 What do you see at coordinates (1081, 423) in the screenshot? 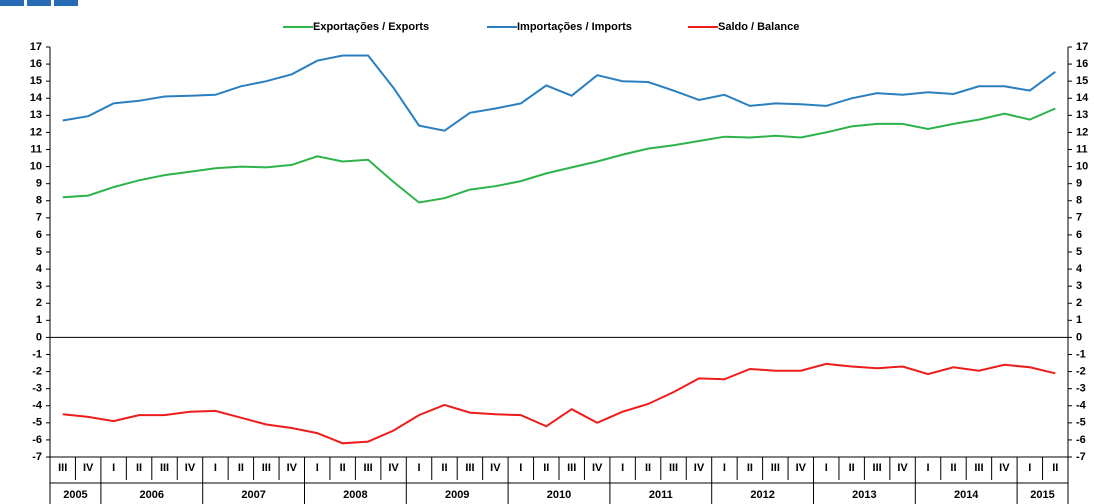
I see `y2-tick-label: -5` at bounding box center [1081, 423].